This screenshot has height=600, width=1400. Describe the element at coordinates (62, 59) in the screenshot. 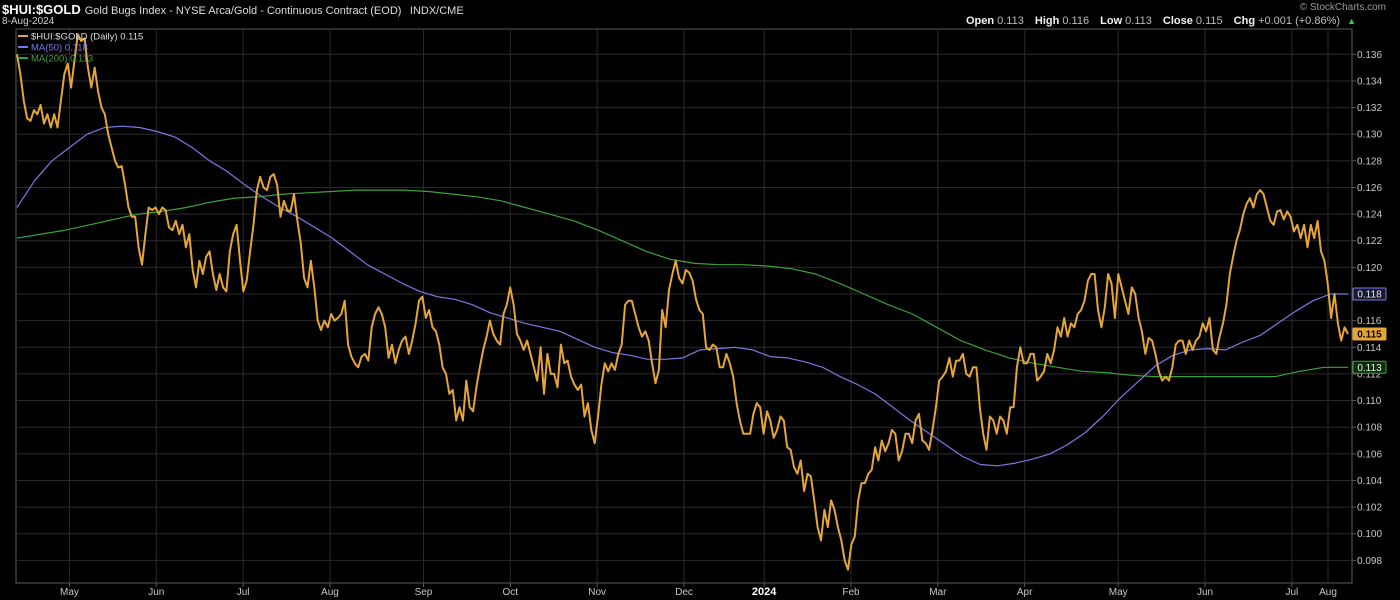

I see `legend-label: MA(200) 0.113` at that location.